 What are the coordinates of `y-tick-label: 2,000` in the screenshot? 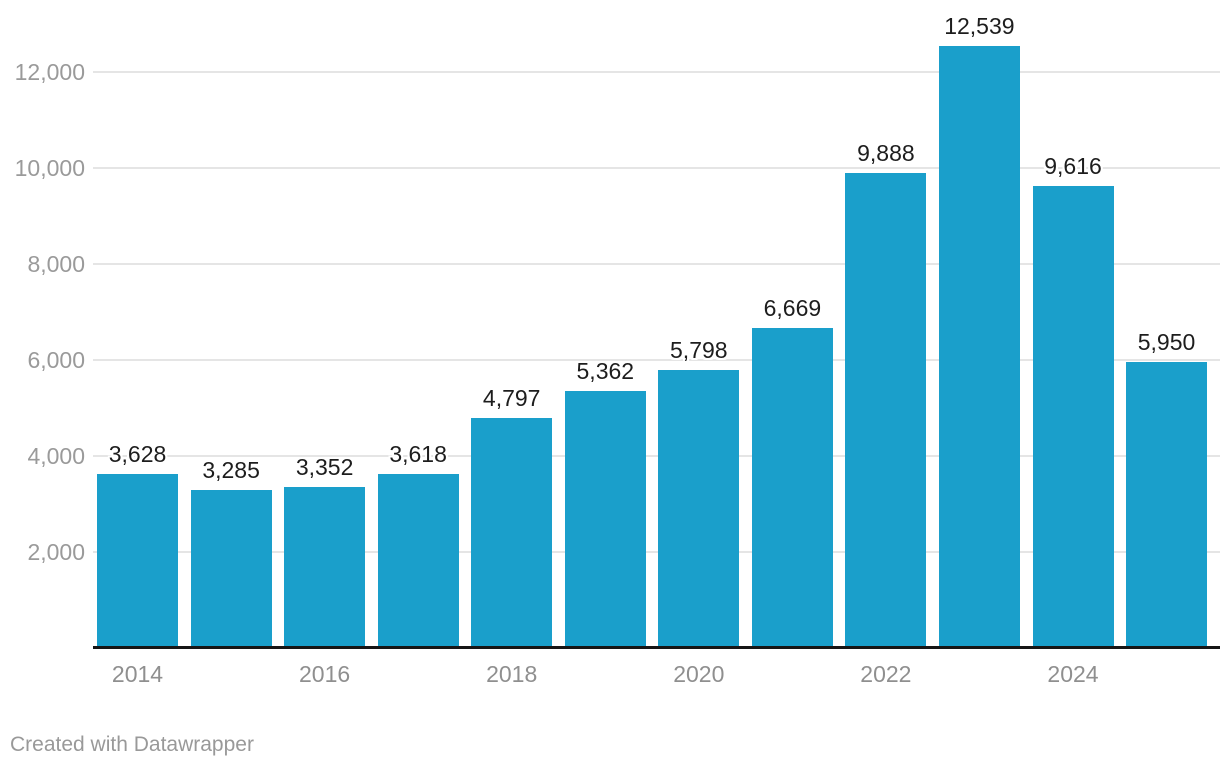 It's located at (56, 552).